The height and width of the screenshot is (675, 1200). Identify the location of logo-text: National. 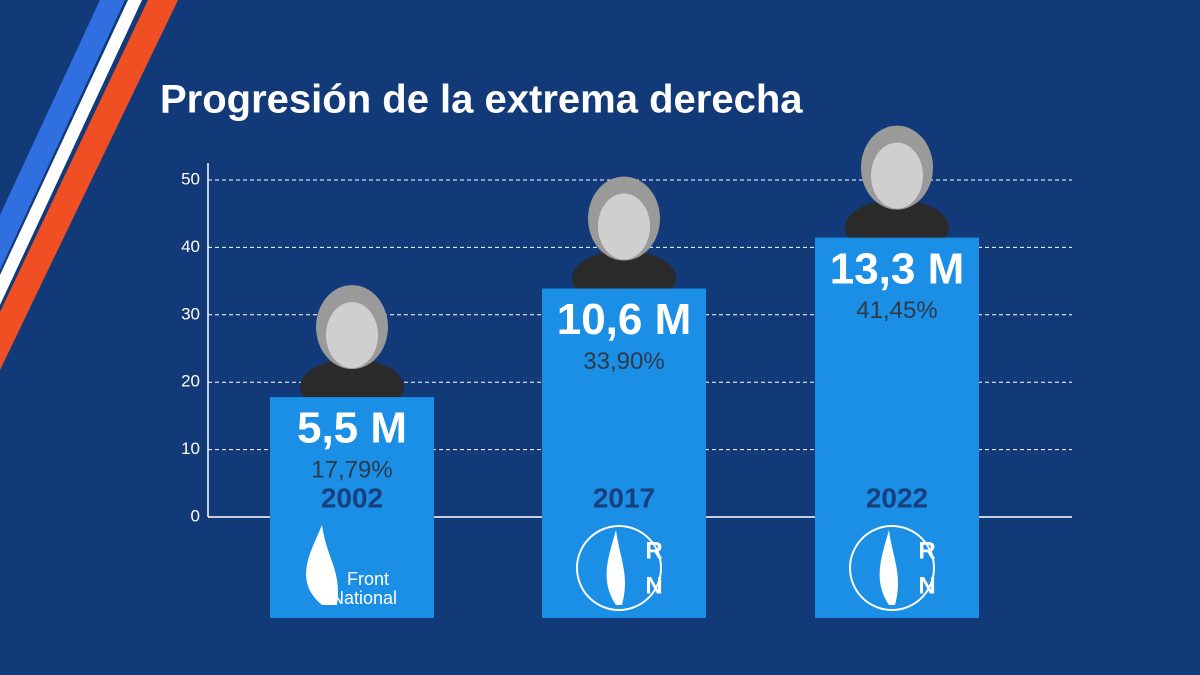
(364, 598).